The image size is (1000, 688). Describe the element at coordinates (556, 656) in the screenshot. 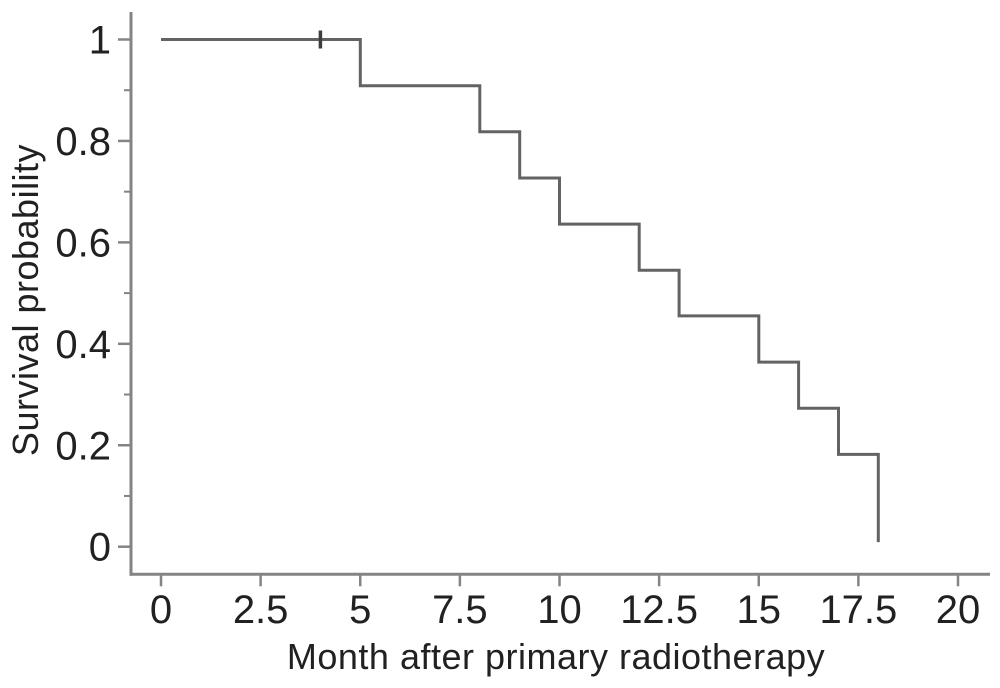

I see `x-axis-title: Month after primary radiotherapy` at that location.